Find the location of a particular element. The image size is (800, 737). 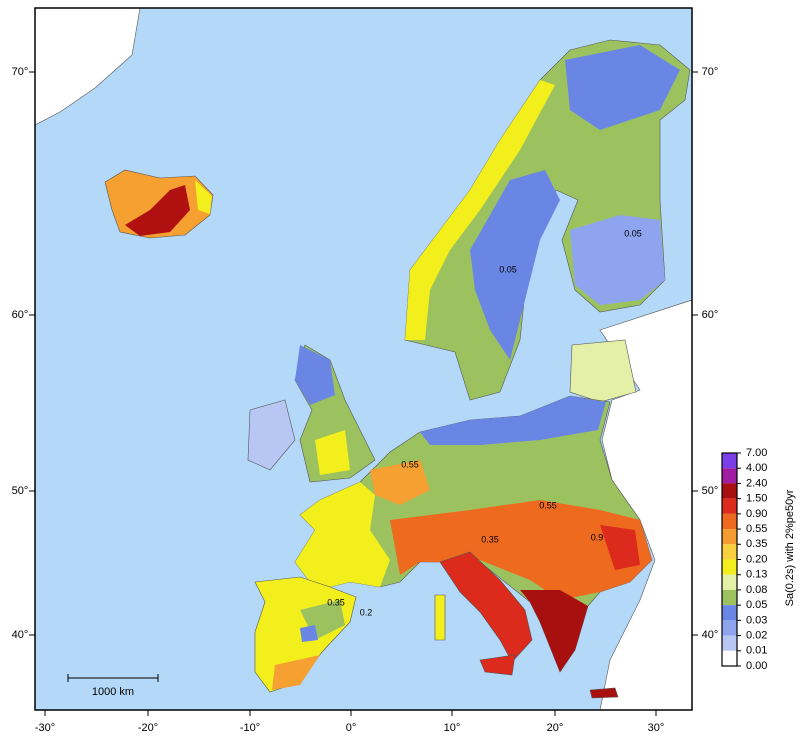

north-plain is located at coordinates (513, 420).